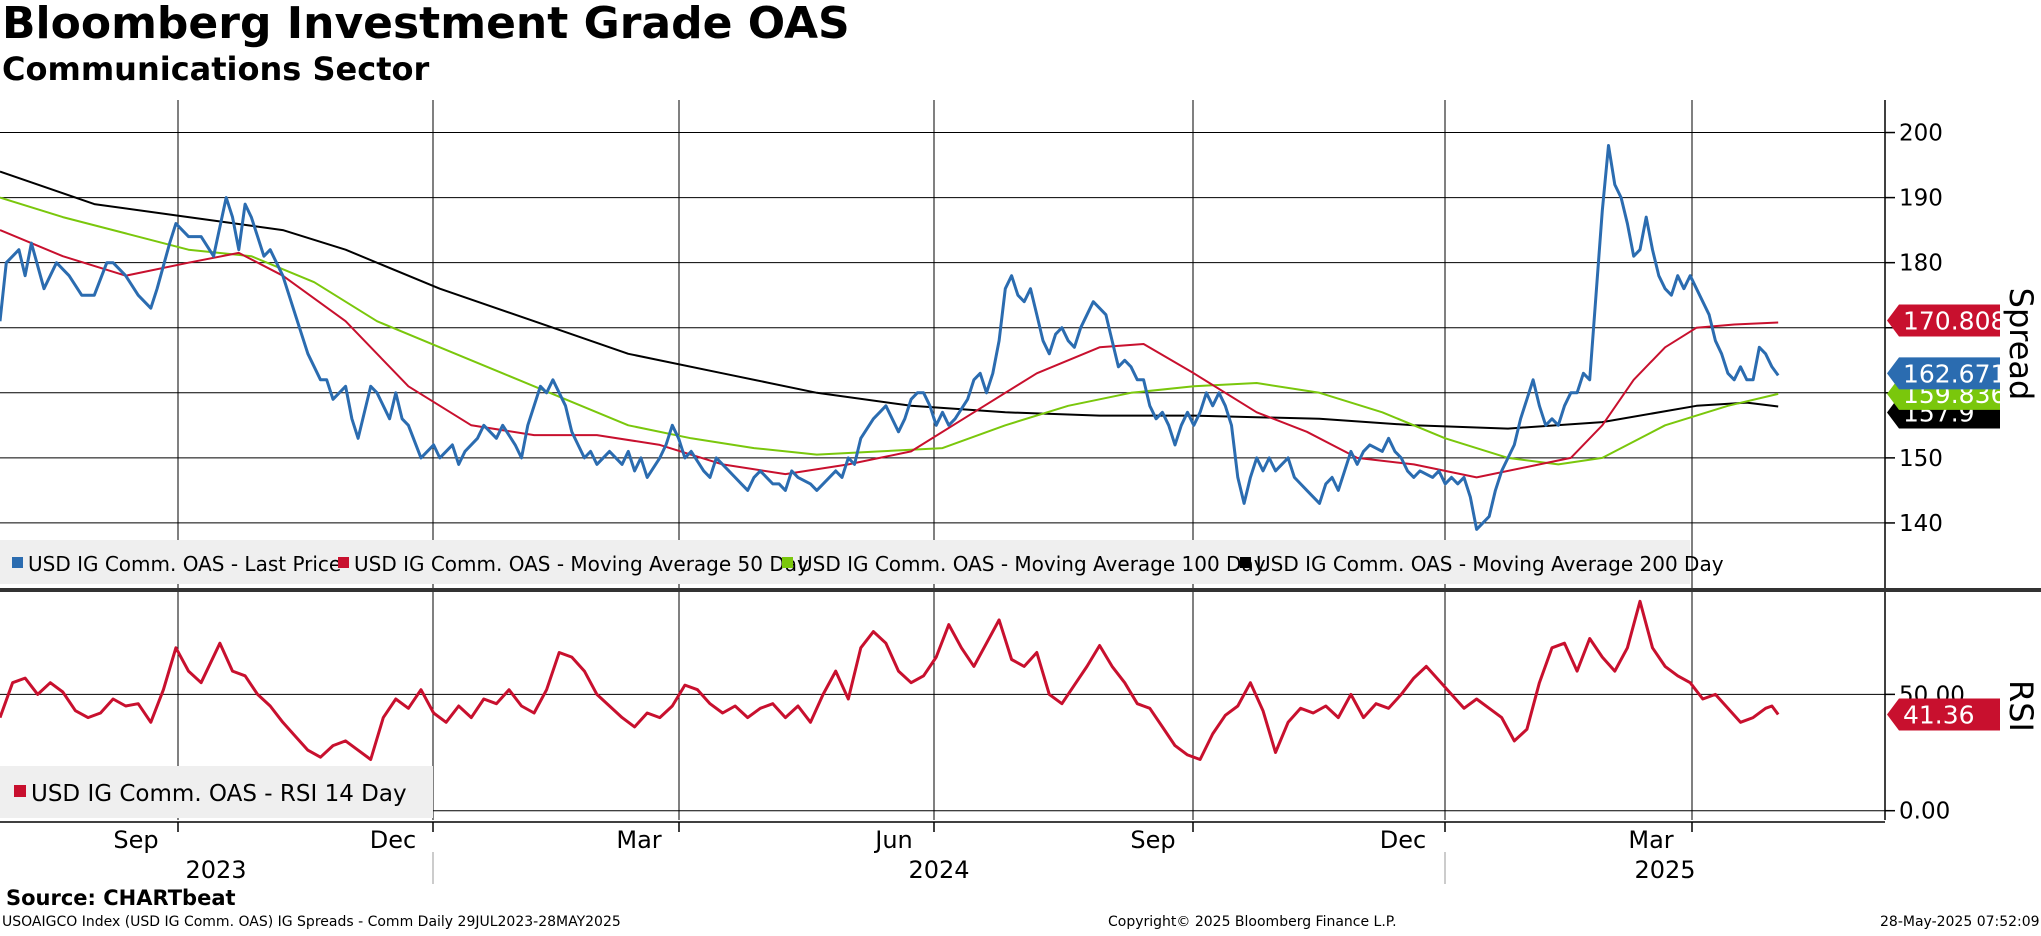 This screenshot has width=2041, height=936. I want to click on y-tick-label: 140, so click(1921, 524).